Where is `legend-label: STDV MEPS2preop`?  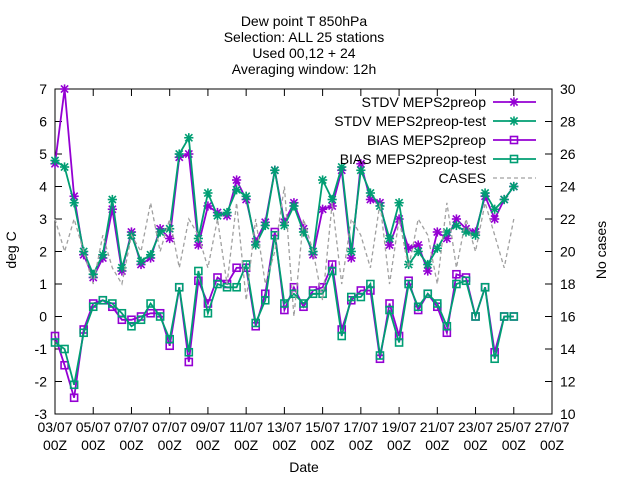 legend-label: STDV MEPS2preop is located at coordinates (424, 102).